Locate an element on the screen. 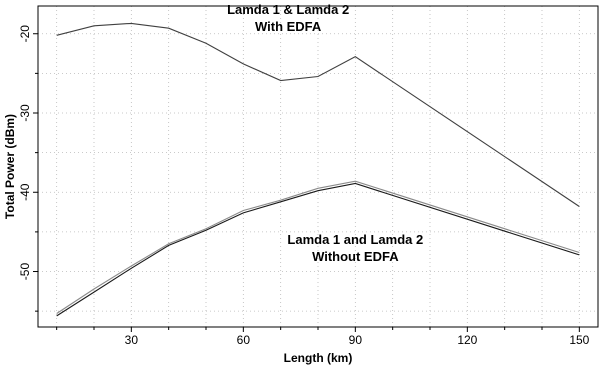 This screenshot has width=604, height=369. x-tick-label: 30 is located at coordinates (132, 340).